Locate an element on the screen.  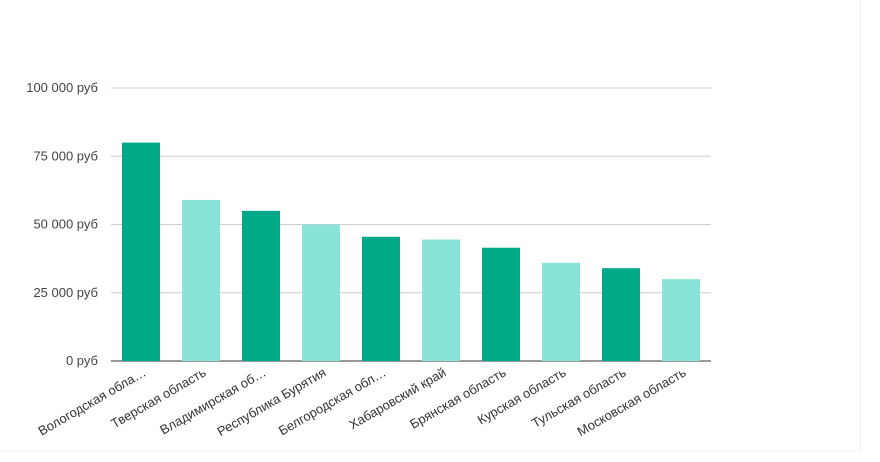
x-tick-label: Республика Бурятия is located at coordinates (271, 402).